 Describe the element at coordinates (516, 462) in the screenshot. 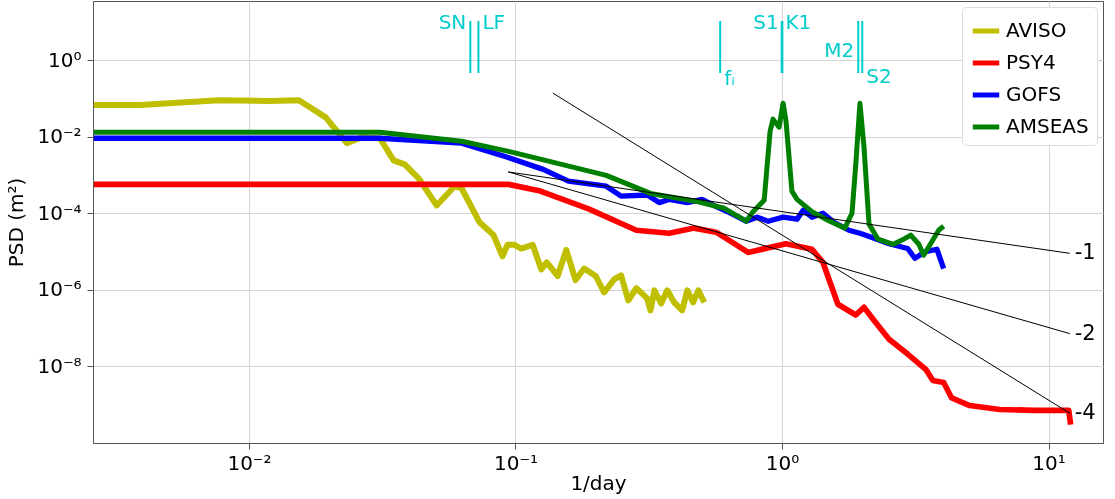

I see `x-tick-label: 10⁻¹` at that location.